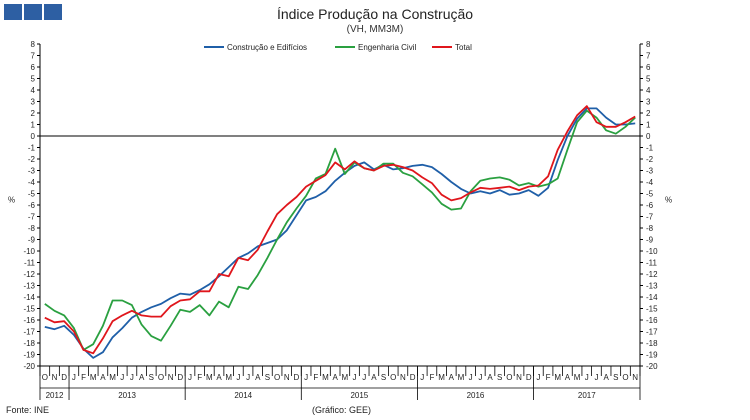 The height and width of the screenshot is (420, 750). I want to click on y-tick-label-left: -11, so click(30, 263).